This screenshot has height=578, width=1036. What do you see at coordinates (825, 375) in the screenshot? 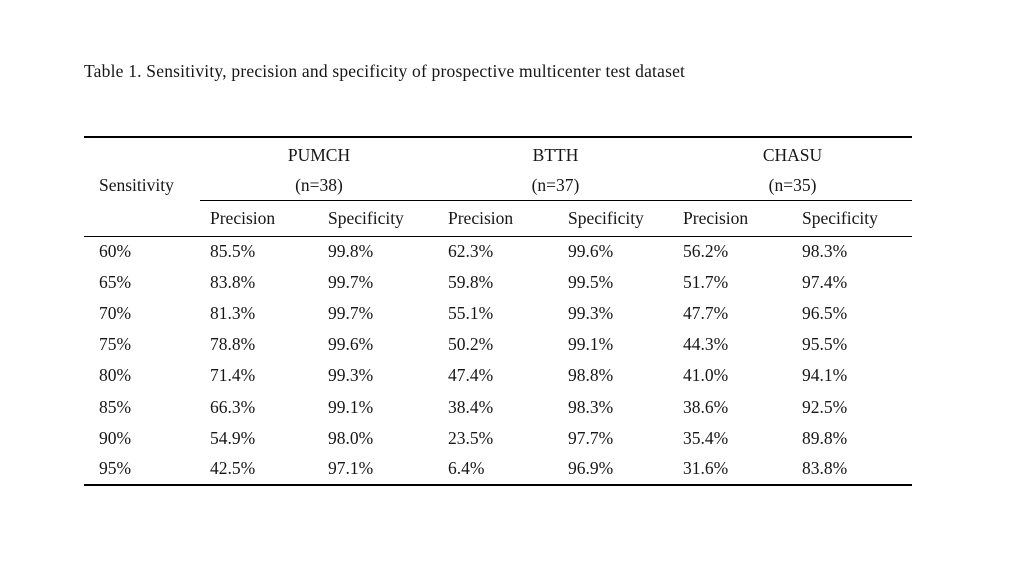
I see `data-cell: 94.1%` at bounding box center [825, 375].